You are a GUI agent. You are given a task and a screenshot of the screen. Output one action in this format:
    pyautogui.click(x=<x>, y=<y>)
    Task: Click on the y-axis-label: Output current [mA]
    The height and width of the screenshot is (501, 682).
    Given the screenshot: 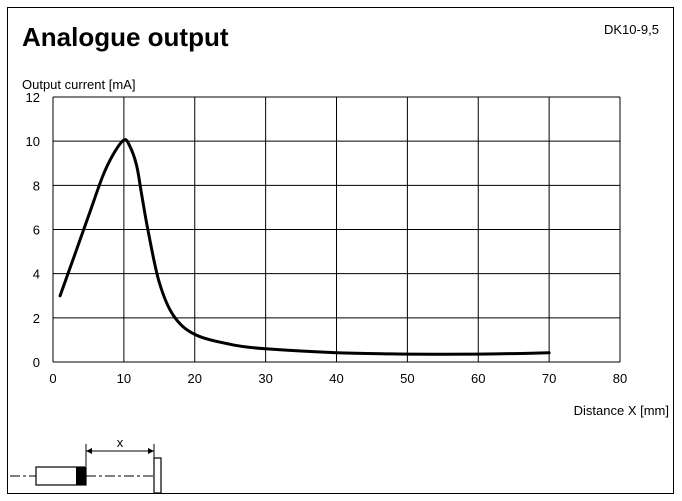 What is the action you would take?
    pyautogui.click(x=78, y=84)
    